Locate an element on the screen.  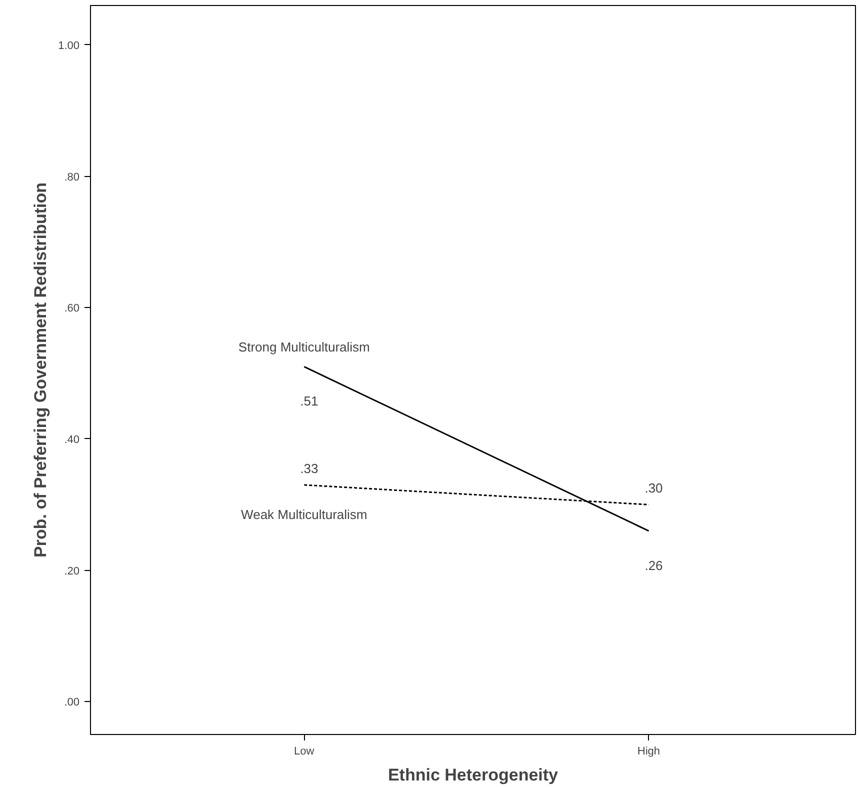
data-label: .33 is located at coordinates (309, 468).